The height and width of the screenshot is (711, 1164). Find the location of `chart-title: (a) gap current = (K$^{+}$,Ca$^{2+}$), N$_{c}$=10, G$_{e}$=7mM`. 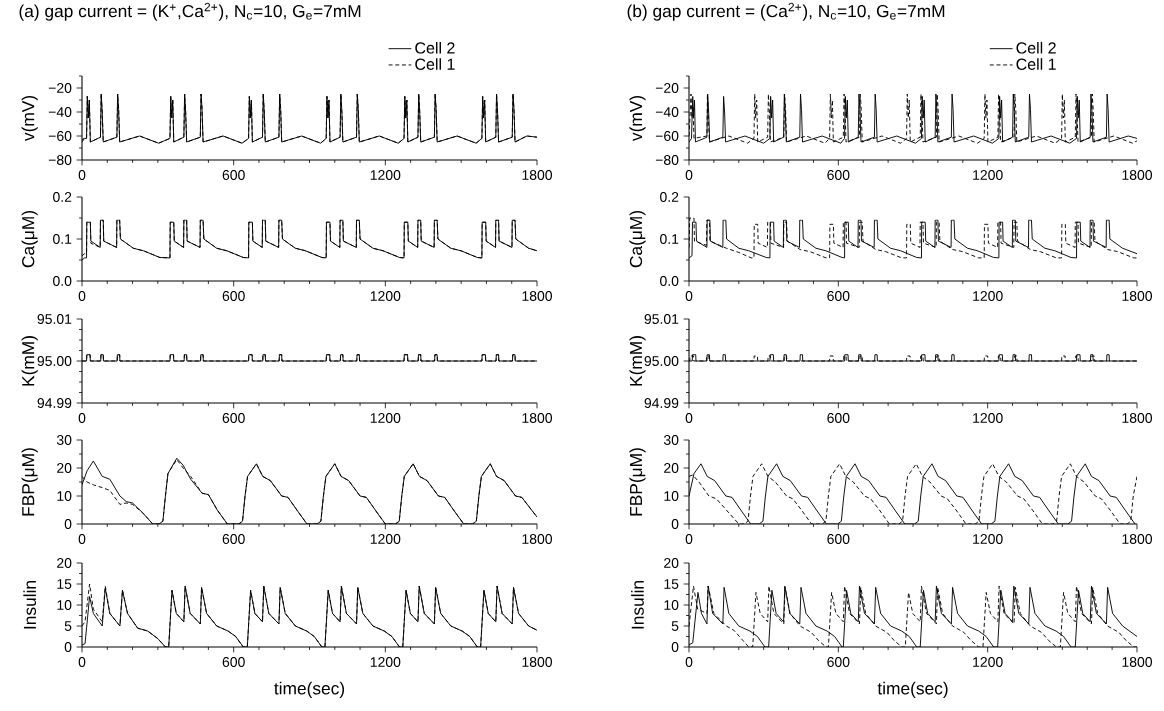

chart-title: (a) gap current = (K$^{+}$,Ca$^{2+}$), N$_{c}$=10, G$_{e}$=7mM is located at coordinates (190, 11).